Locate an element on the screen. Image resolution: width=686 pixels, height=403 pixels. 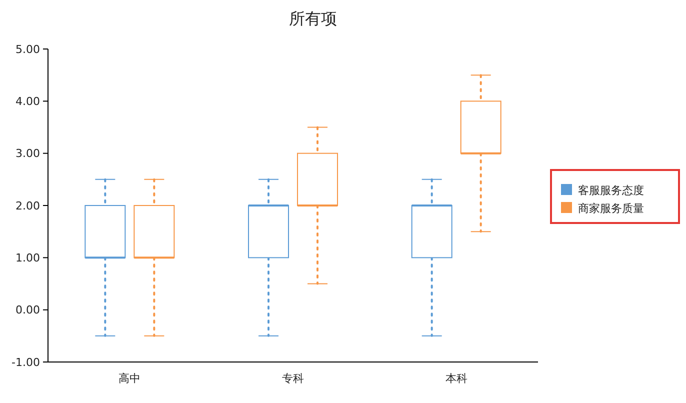
y-tick-label: -1.00 is located at coordinates (26, 362).